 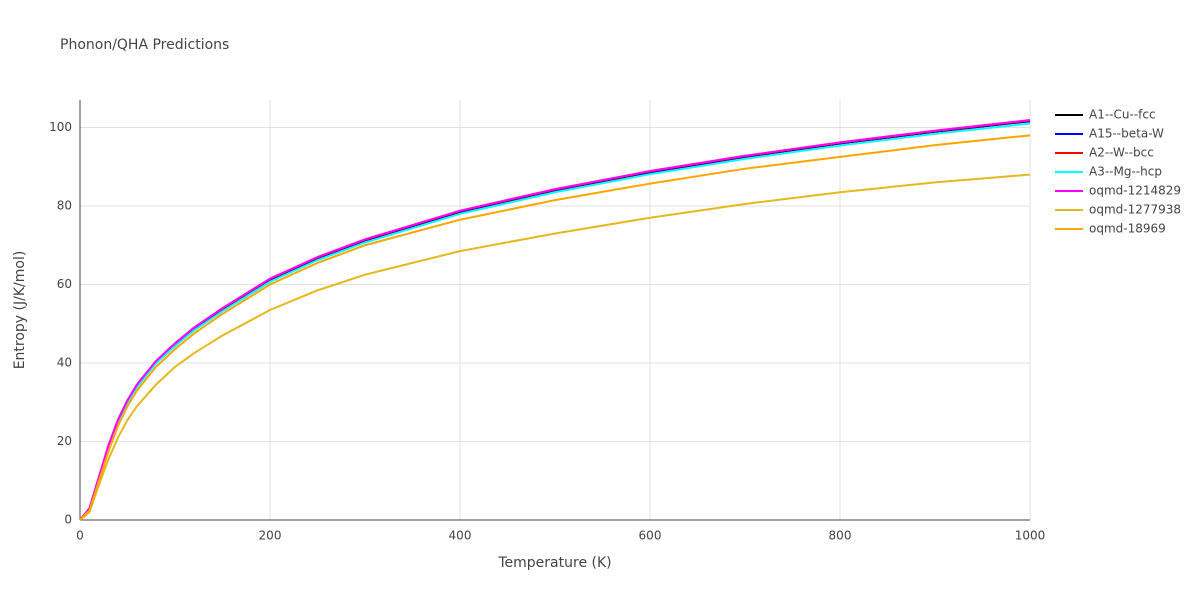 I want to click on y-tick-label: 100, so click(x=60, y=127).